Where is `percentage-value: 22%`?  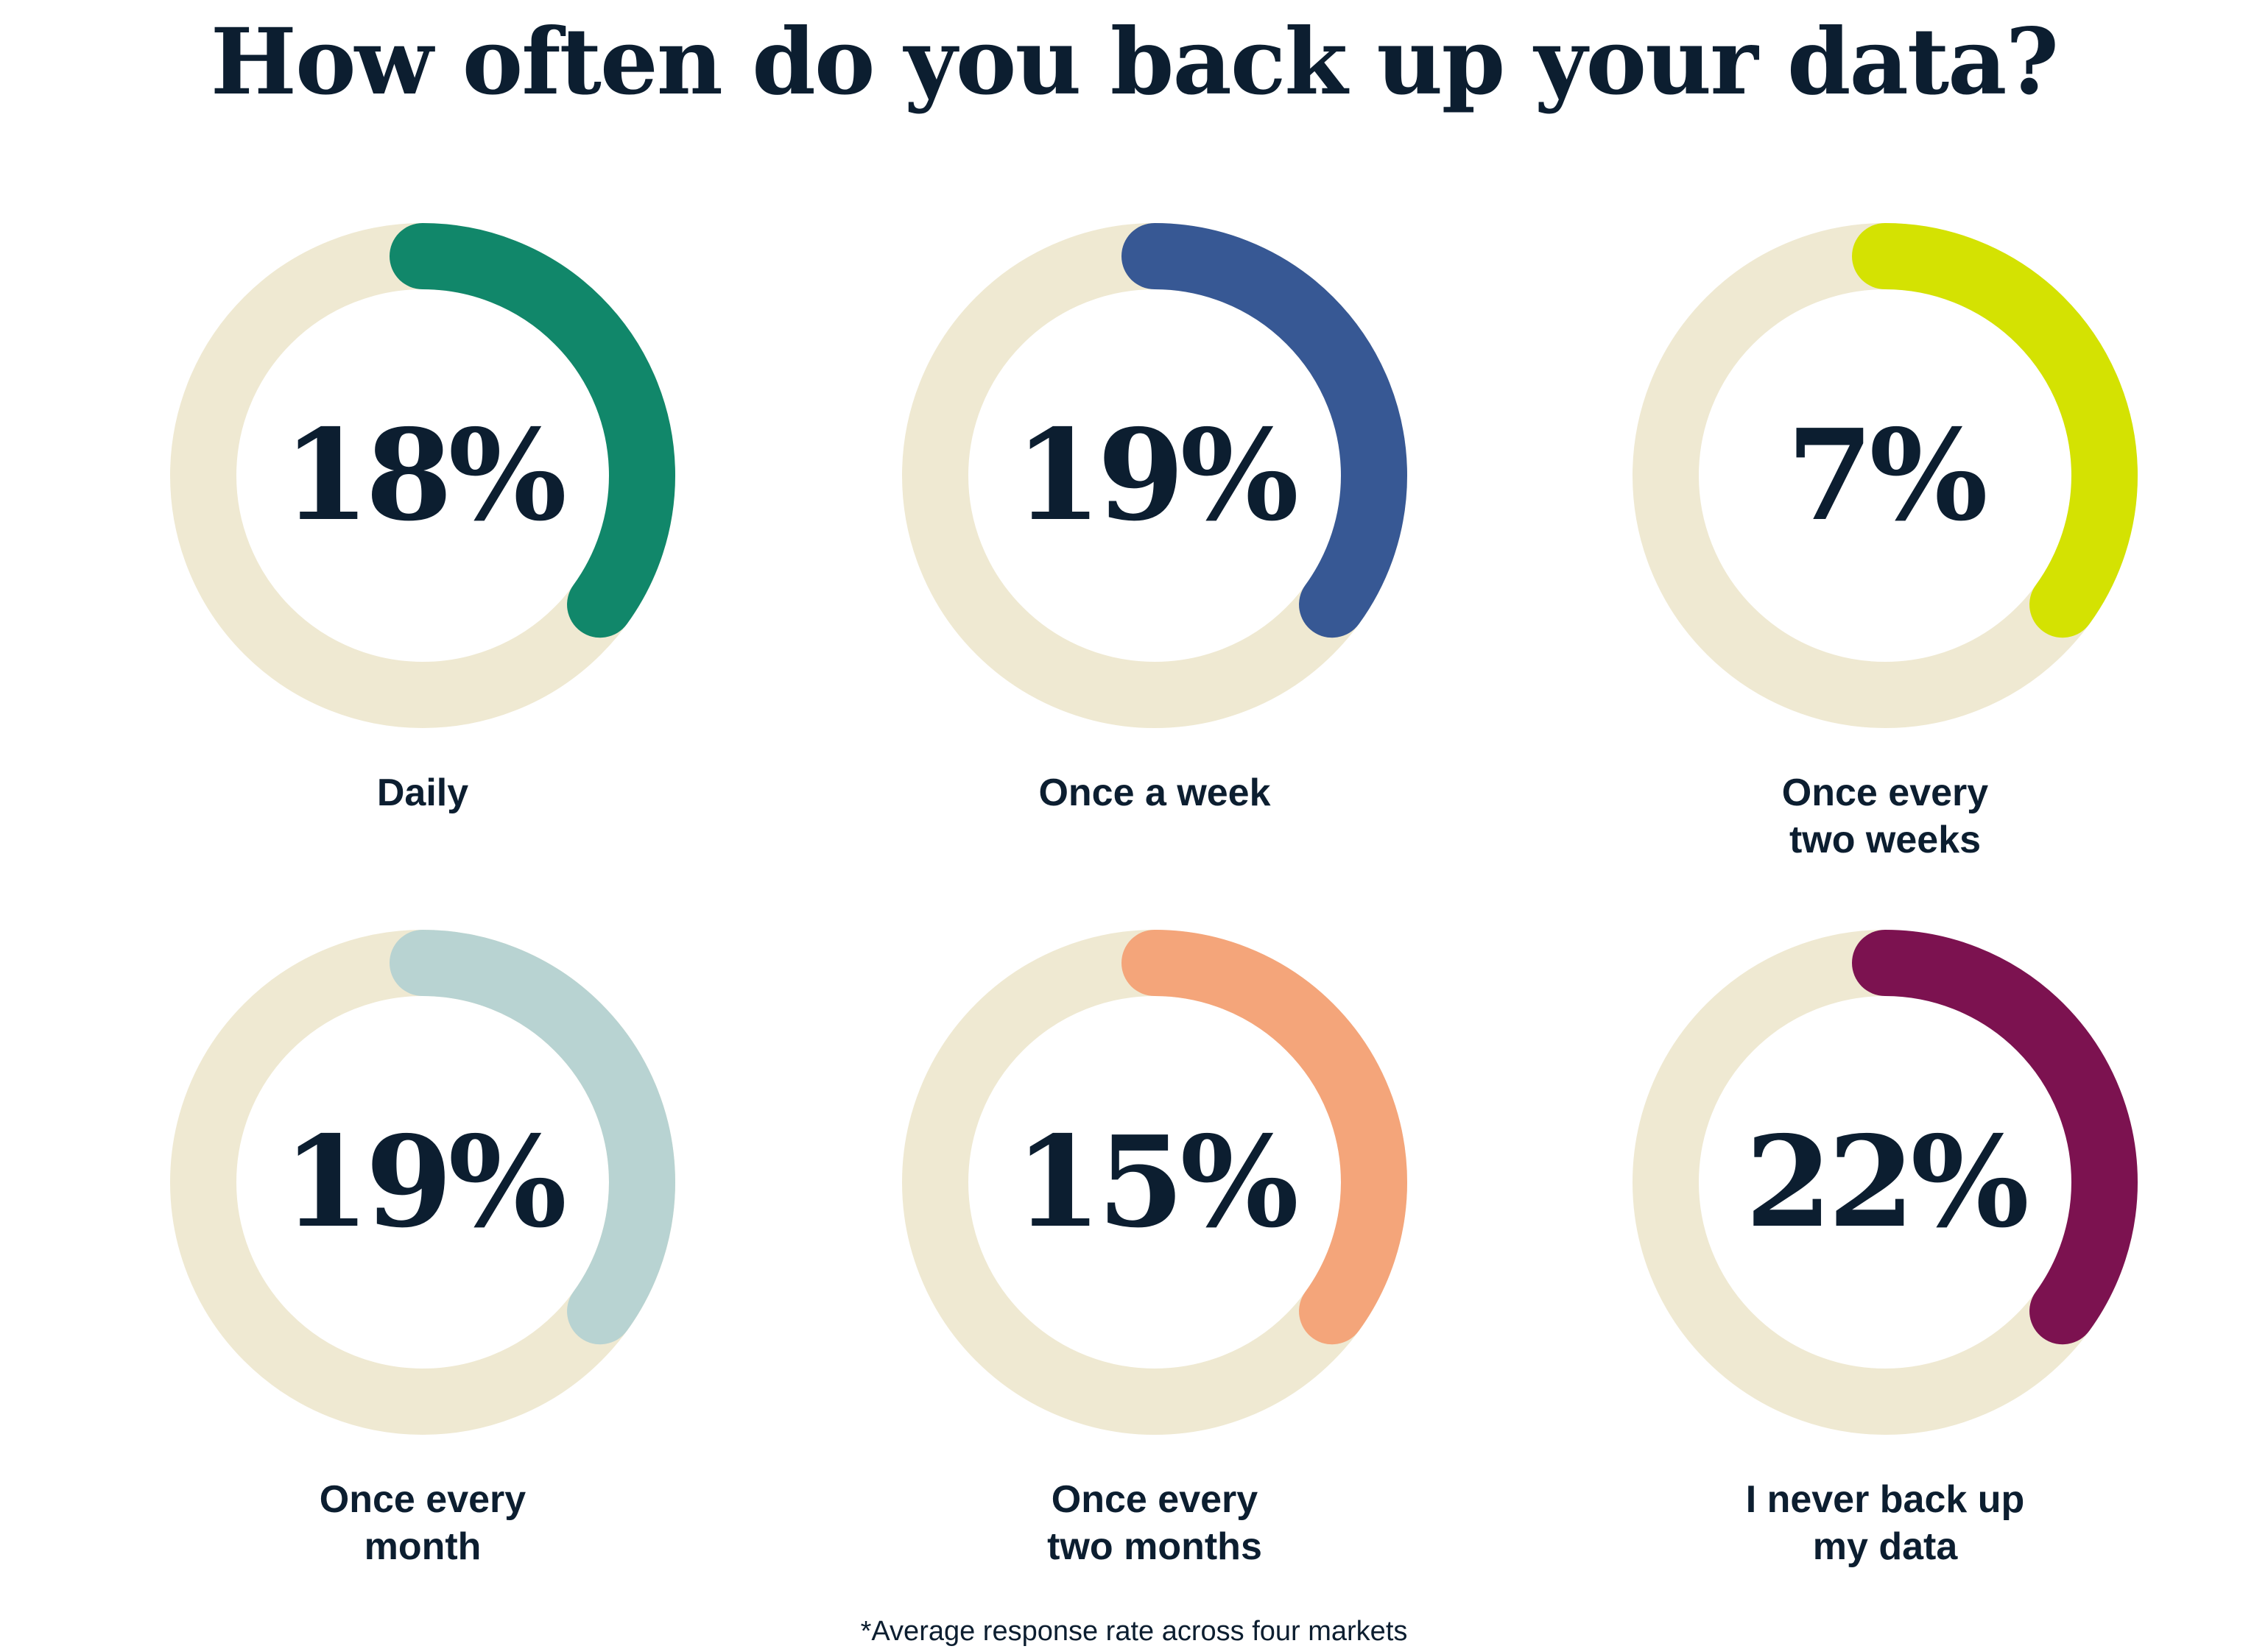 percentage-value: 22% is located at coordinates (1886, 1182).